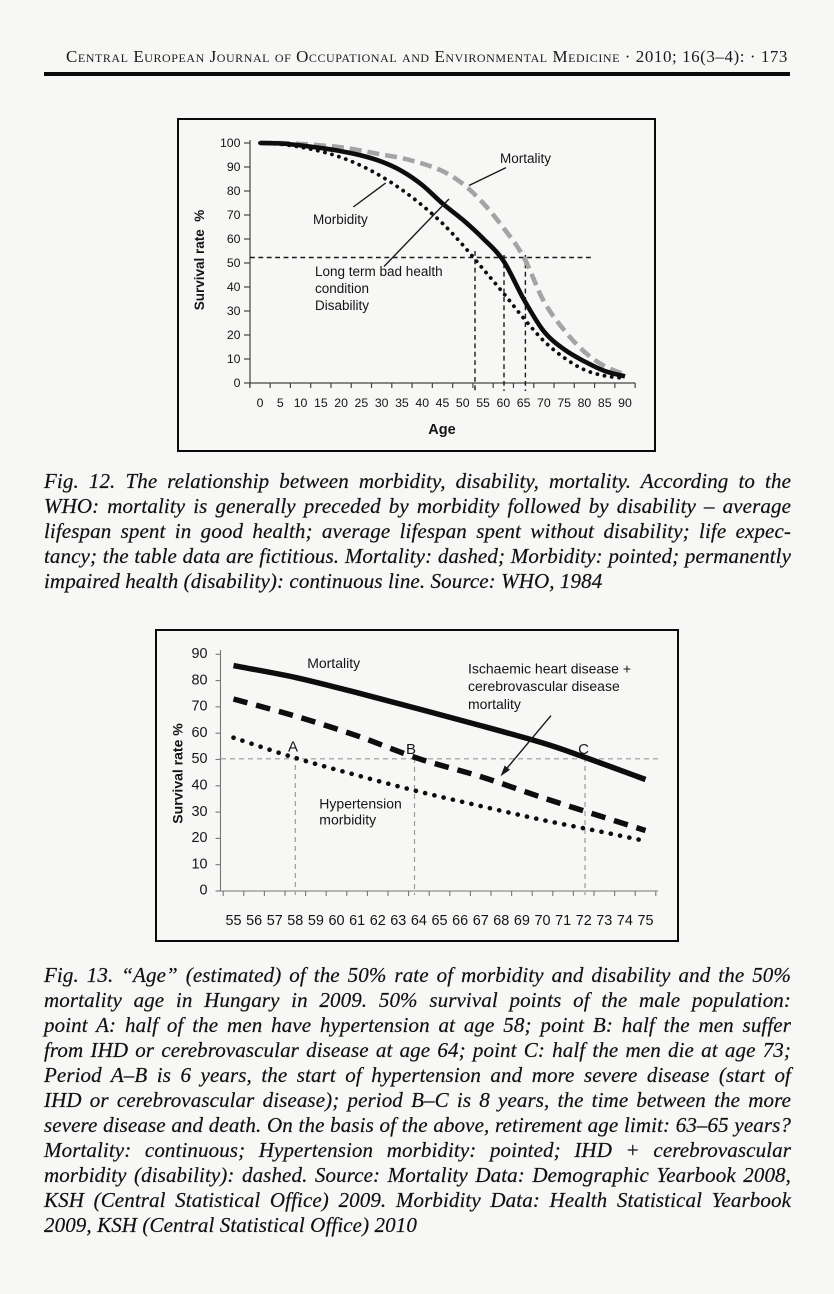 Image resolution: width=834 pixels, height=1294 pixels. What do you see at coordinates (230, 143) in the screenshot?
I see `svg-text: 100` at bounding box center [230, 143].